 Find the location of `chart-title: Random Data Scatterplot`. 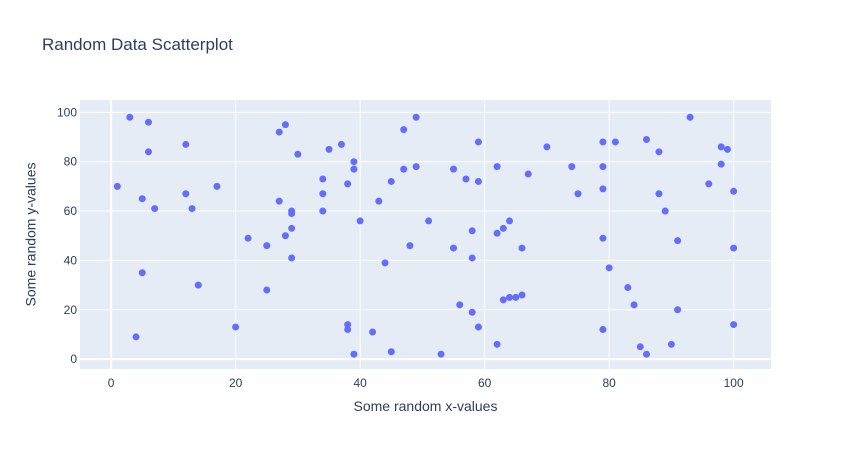

chart-title: Random Data Scatterplot is located at coordinates (137, 44).